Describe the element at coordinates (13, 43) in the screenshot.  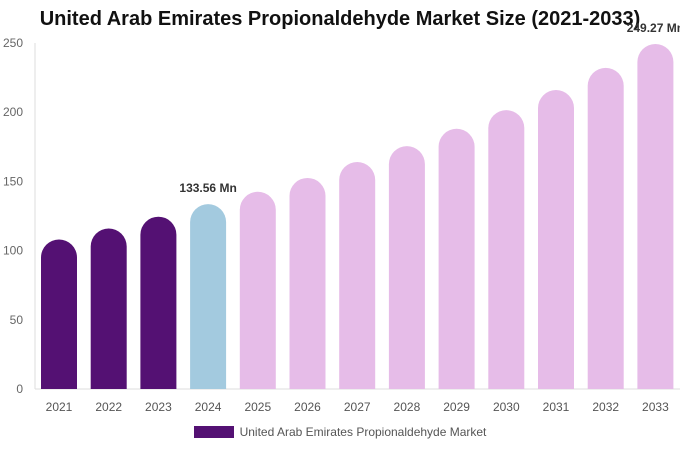
I see `y-tick-label: 250` at that location.